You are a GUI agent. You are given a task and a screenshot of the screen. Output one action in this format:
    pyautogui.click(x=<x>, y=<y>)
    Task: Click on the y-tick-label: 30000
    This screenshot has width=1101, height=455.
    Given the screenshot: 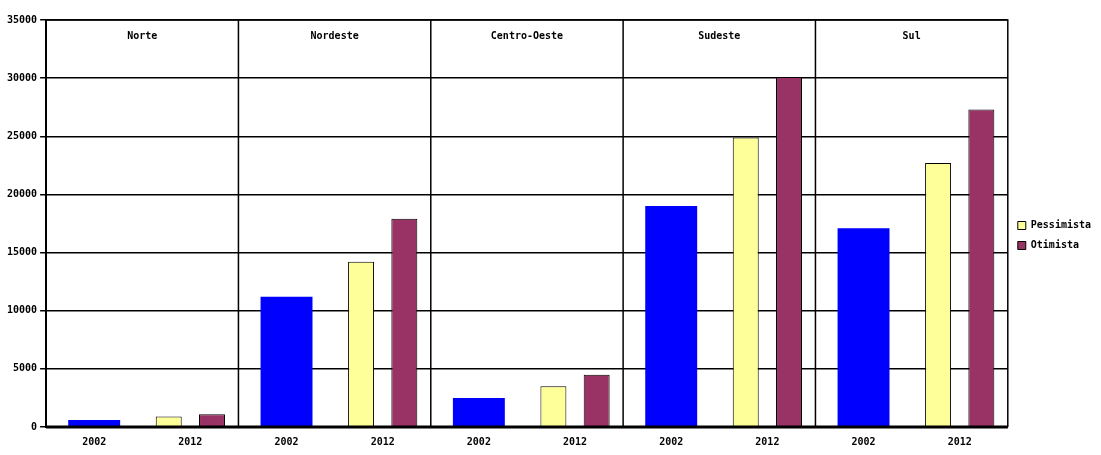 What is the action you would take?
    pyautogui.click(x=22, y=77)
    